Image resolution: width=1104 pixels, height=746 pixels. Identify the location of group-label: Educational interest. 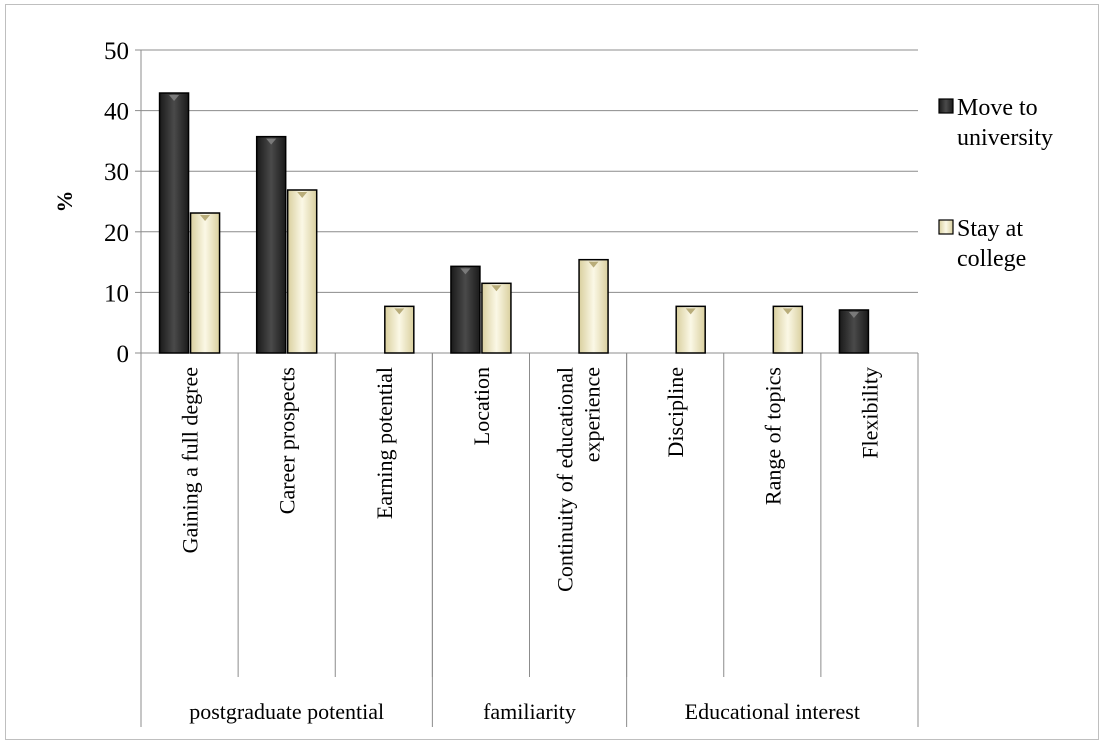
(772, 711).